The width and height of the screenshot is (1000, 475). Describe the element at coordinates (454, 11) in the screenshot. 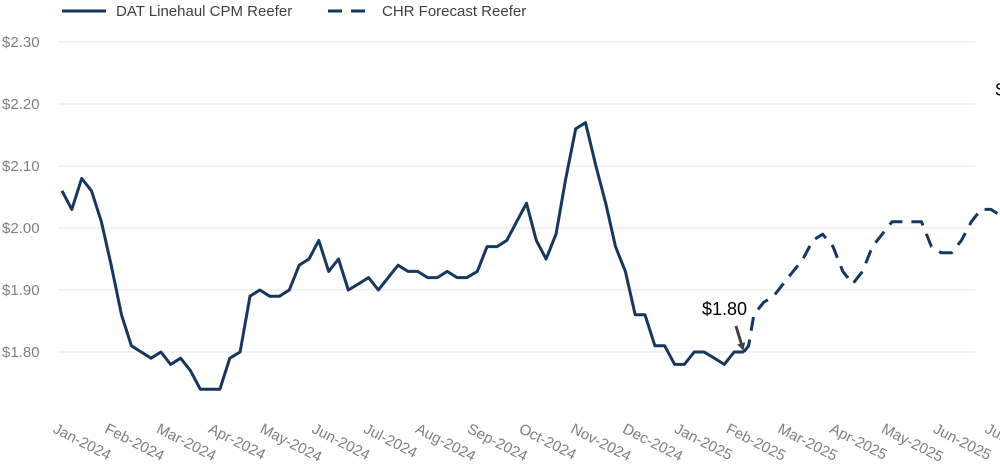

I see `legend-label: CHR Forecast Reefer` at that location.